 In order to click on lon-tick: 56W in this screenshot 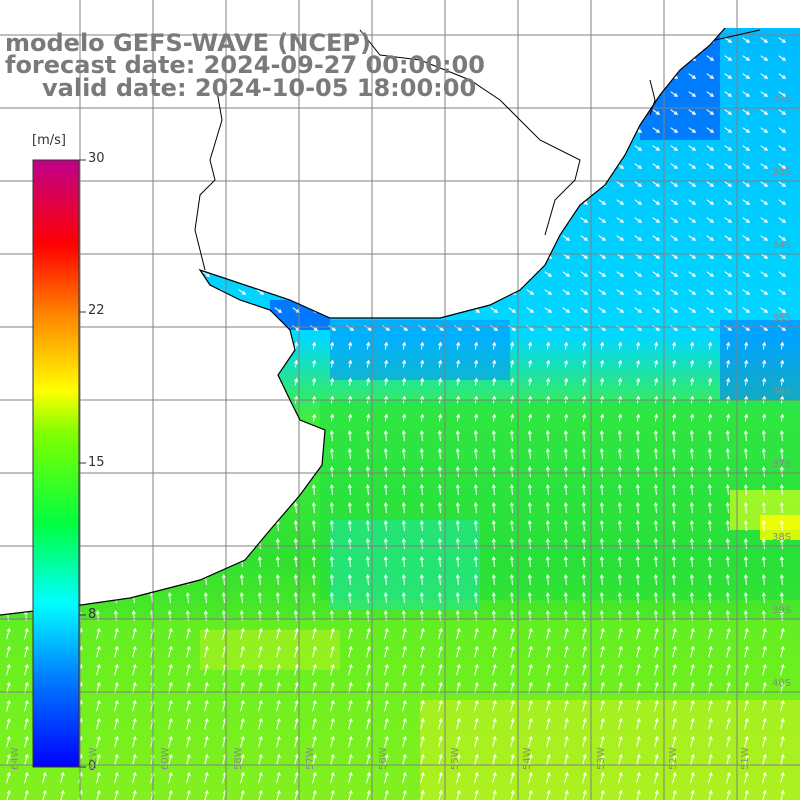, I will do `click(383, 758)`.